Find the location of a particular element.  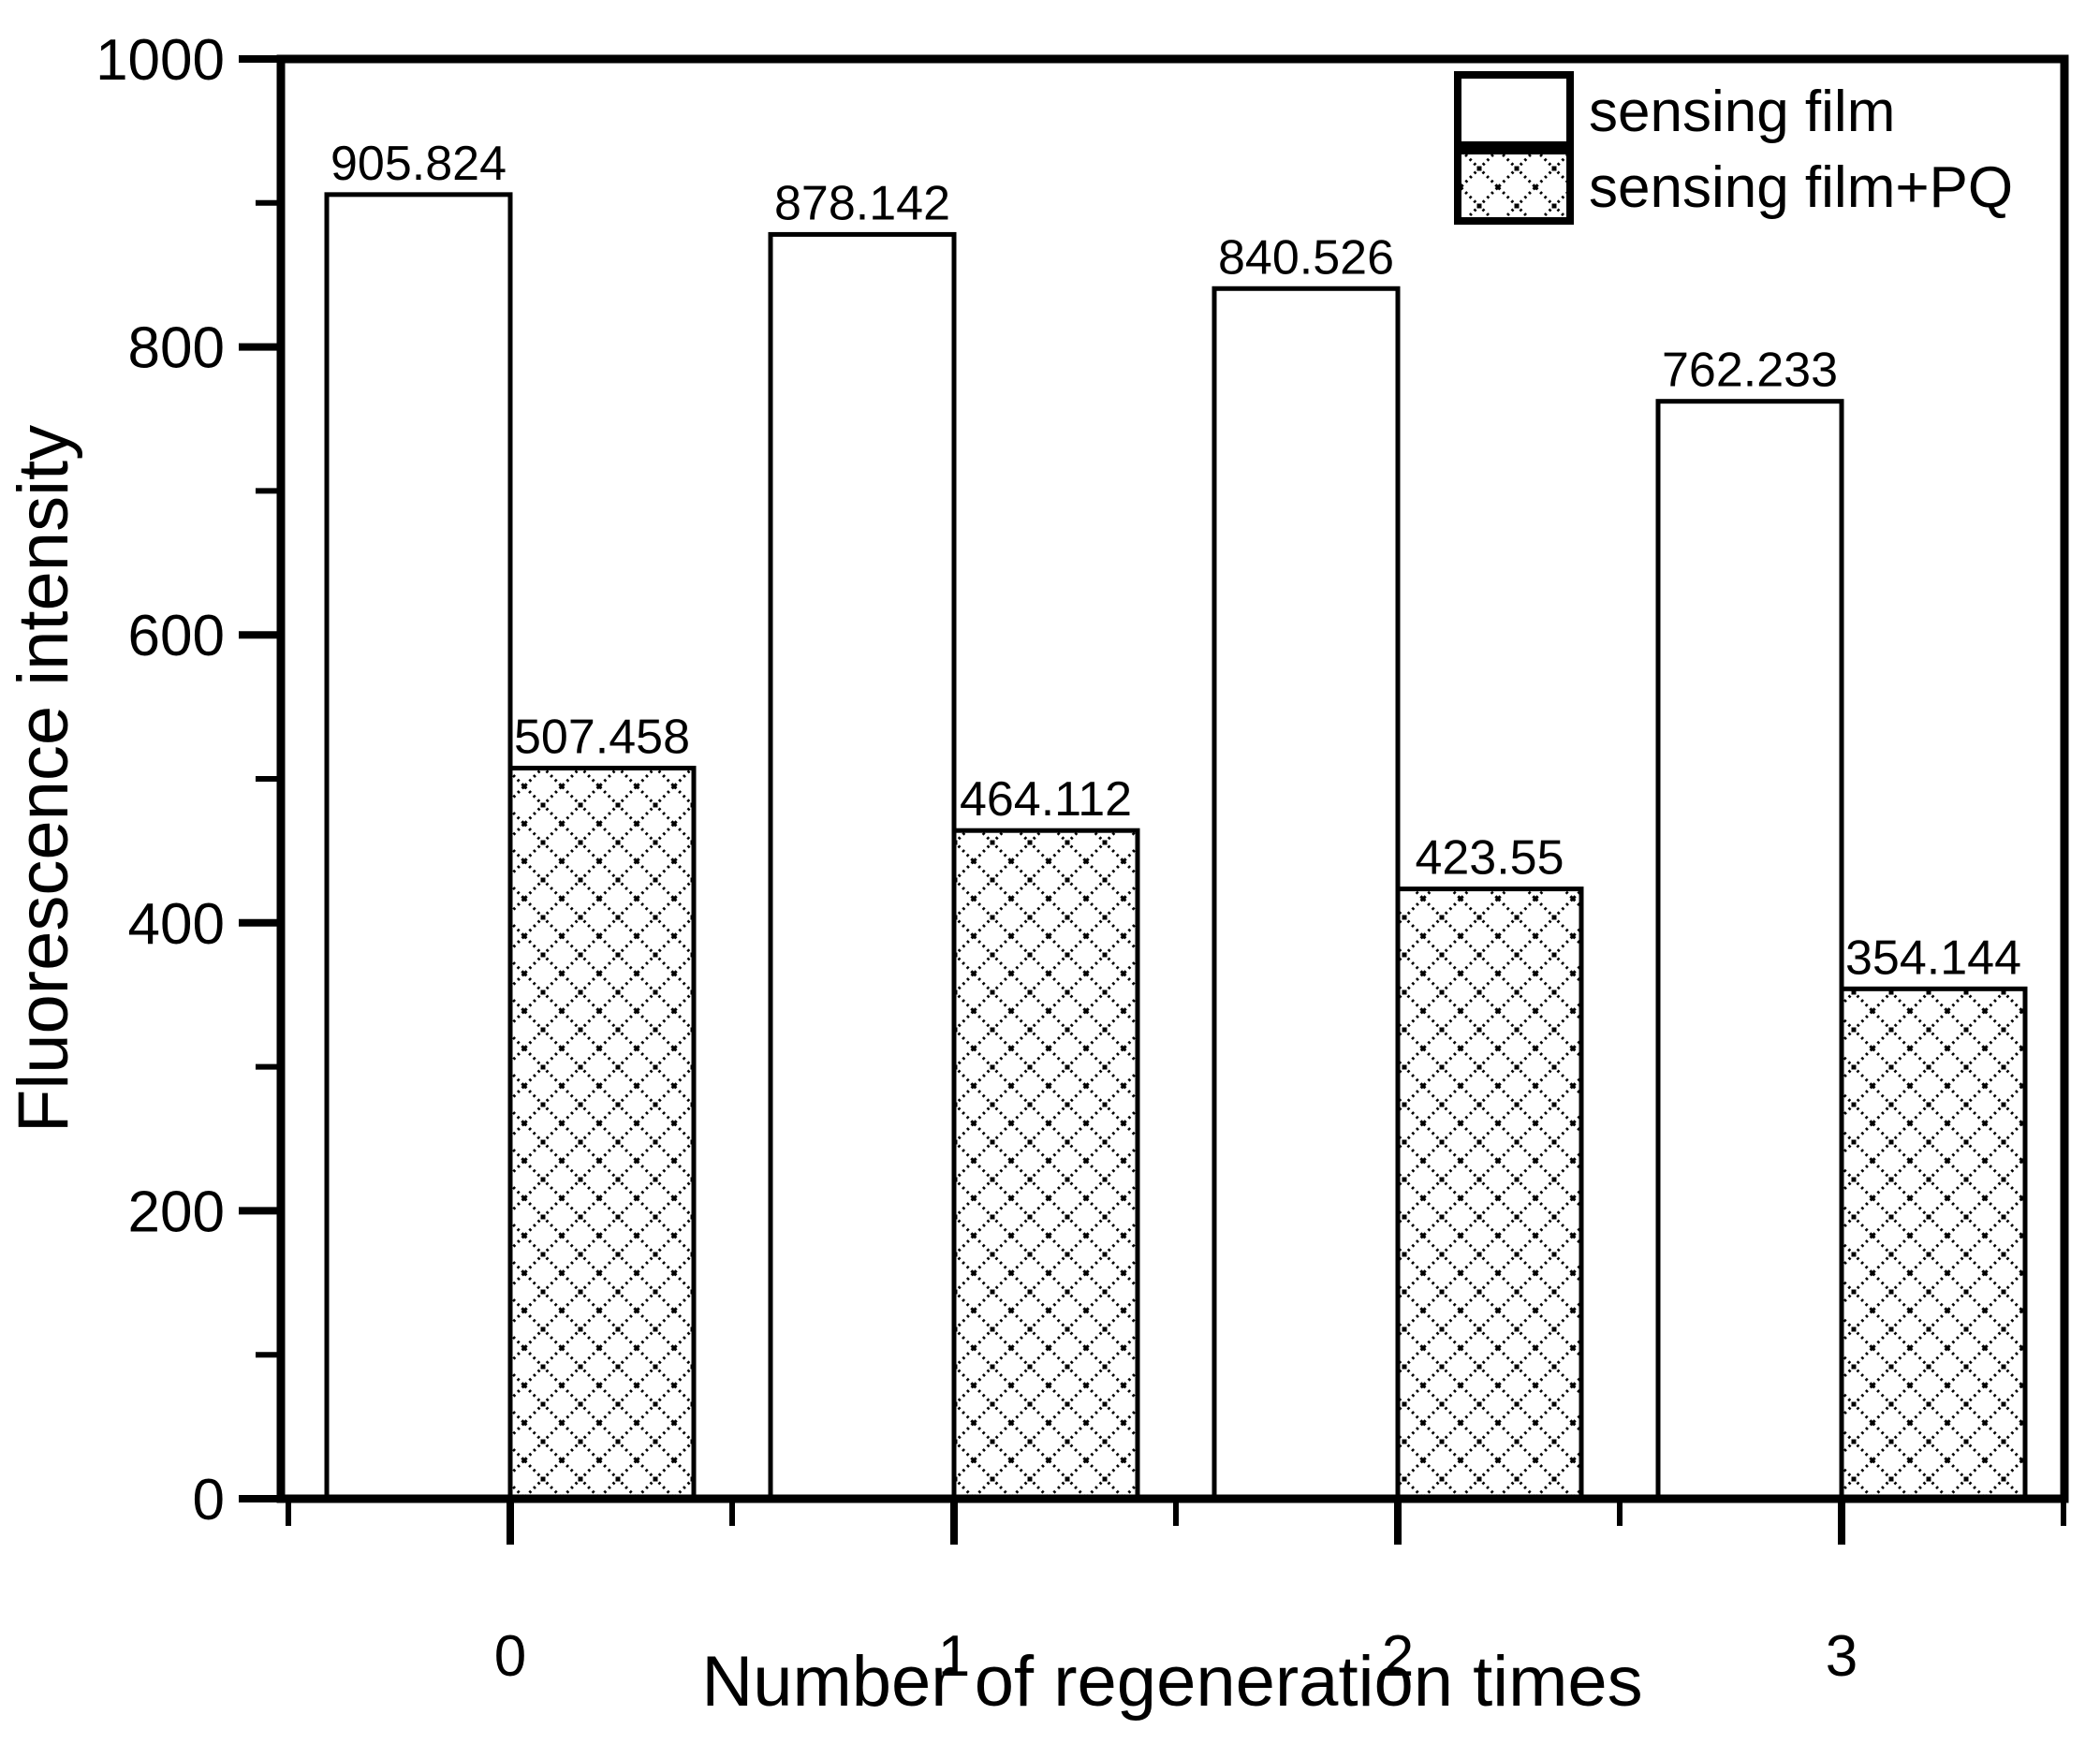

y-tick-label: 200 is located at coordinates (176, 1212).